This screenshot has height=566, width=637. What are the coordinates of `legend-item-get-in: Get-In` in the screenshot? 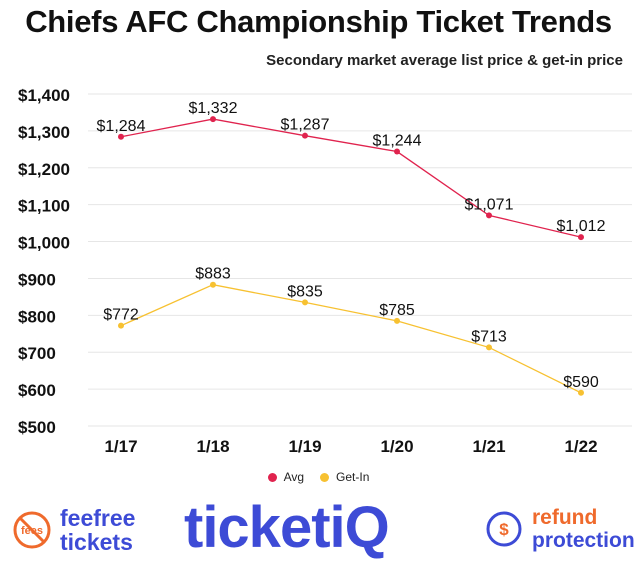 It's located at (344, 477).